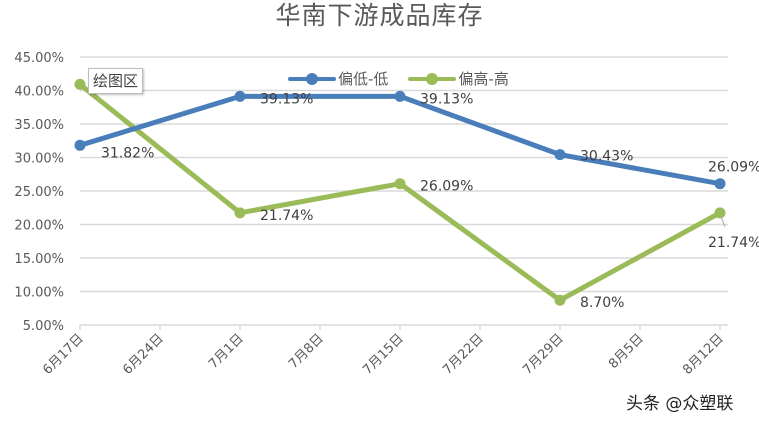  Describe the element at coordinates (39, 125) in the screenshot. I see `y-tick-label: 35.00%` at that location.